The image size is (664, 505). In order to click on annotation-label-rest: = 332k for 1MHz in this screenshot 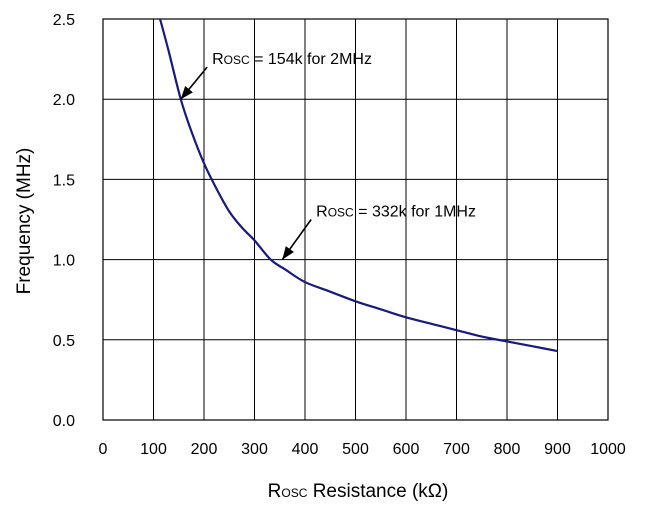, I will do `click(415, 211)`.